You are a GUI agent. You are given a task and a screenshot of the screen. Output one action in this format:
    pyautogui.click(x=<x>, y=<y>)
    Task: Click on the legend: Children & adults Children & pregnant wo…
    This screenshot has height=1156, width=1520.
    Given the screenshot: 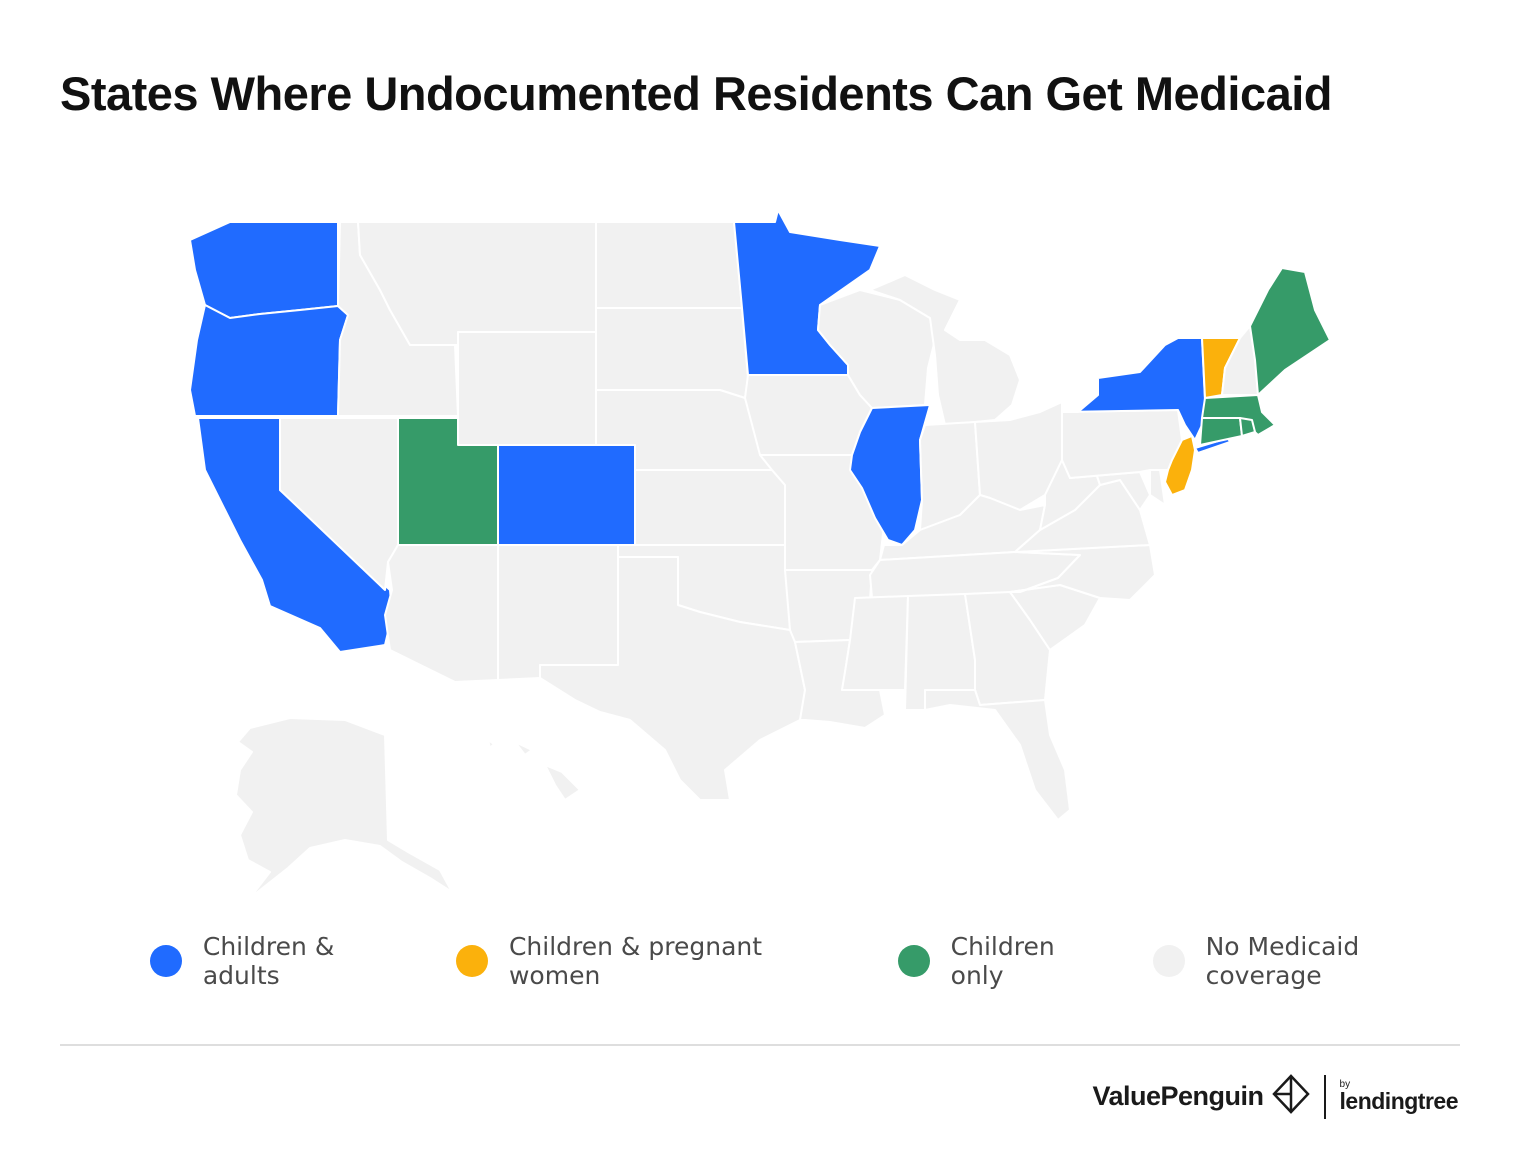 What is the action you would take?
    pyautogui.click(x=835, y=961)
    